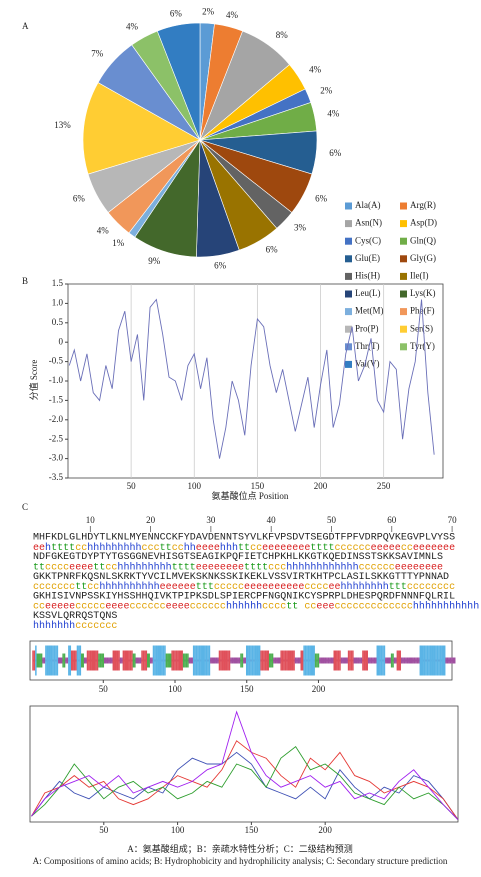  Describe the element at coordinates (175, 689) in the screenshot. I see `x-tick-label: 100` at that location.